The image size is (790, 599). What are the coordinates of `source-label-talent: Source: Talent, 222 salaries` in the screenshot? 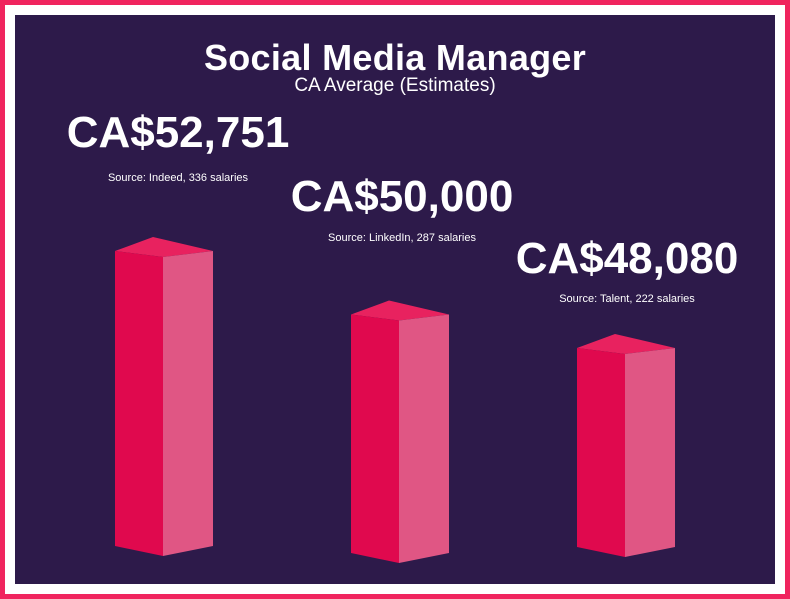 It's located at (627, 299).